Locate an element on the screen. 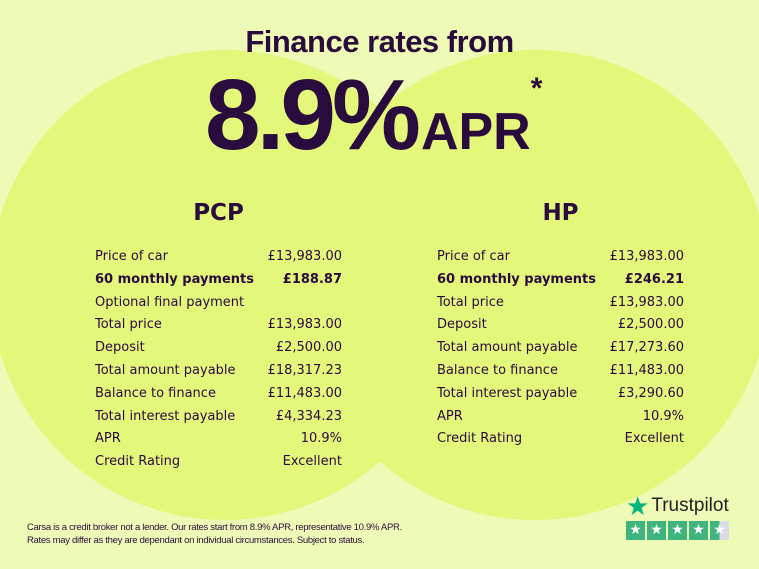 This screenshot has width=759, height=569. pcp-title: PCP is located at coordinates (218, 213).